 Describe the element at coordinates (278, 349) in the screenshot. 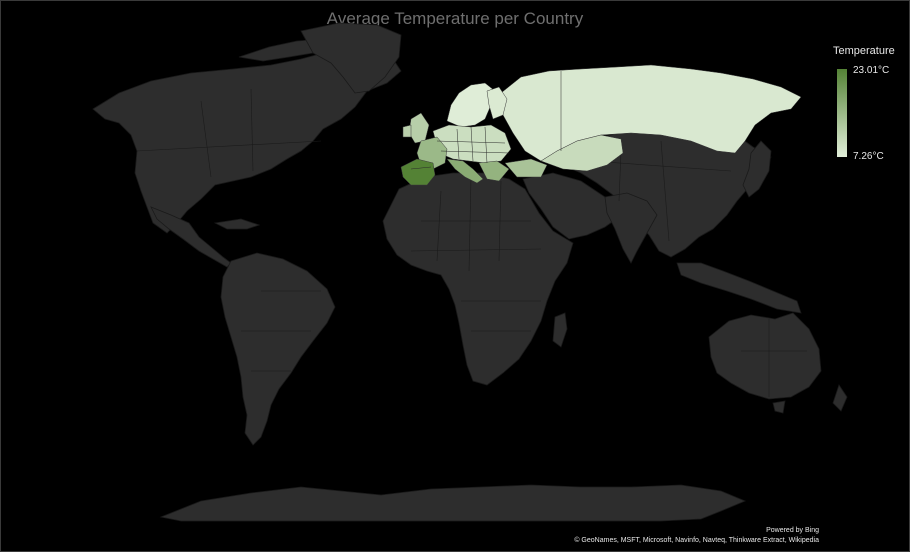

I see `south-america` at that location.